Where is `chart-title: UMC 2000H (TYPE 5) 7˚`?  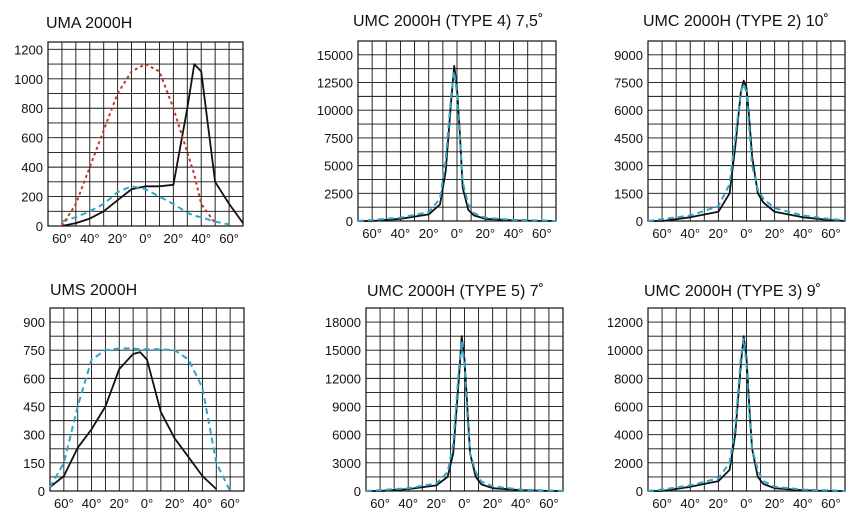 chart-title: UMC 2000H (TYPE 5) 7˚ is located at coordinates (455, 291).